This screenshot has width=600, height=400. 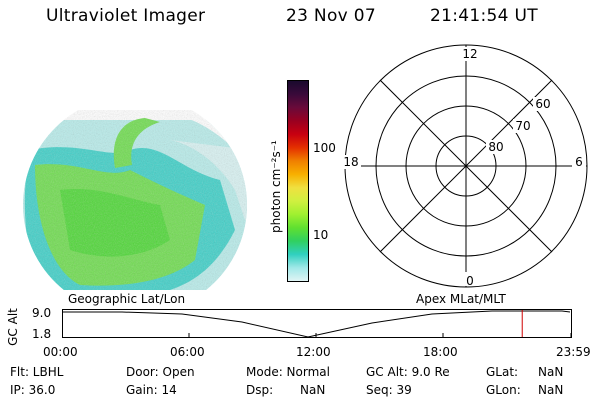 I want to click on timeline-right-title: Apex MLat/MLT, so click(x=461, y=299).